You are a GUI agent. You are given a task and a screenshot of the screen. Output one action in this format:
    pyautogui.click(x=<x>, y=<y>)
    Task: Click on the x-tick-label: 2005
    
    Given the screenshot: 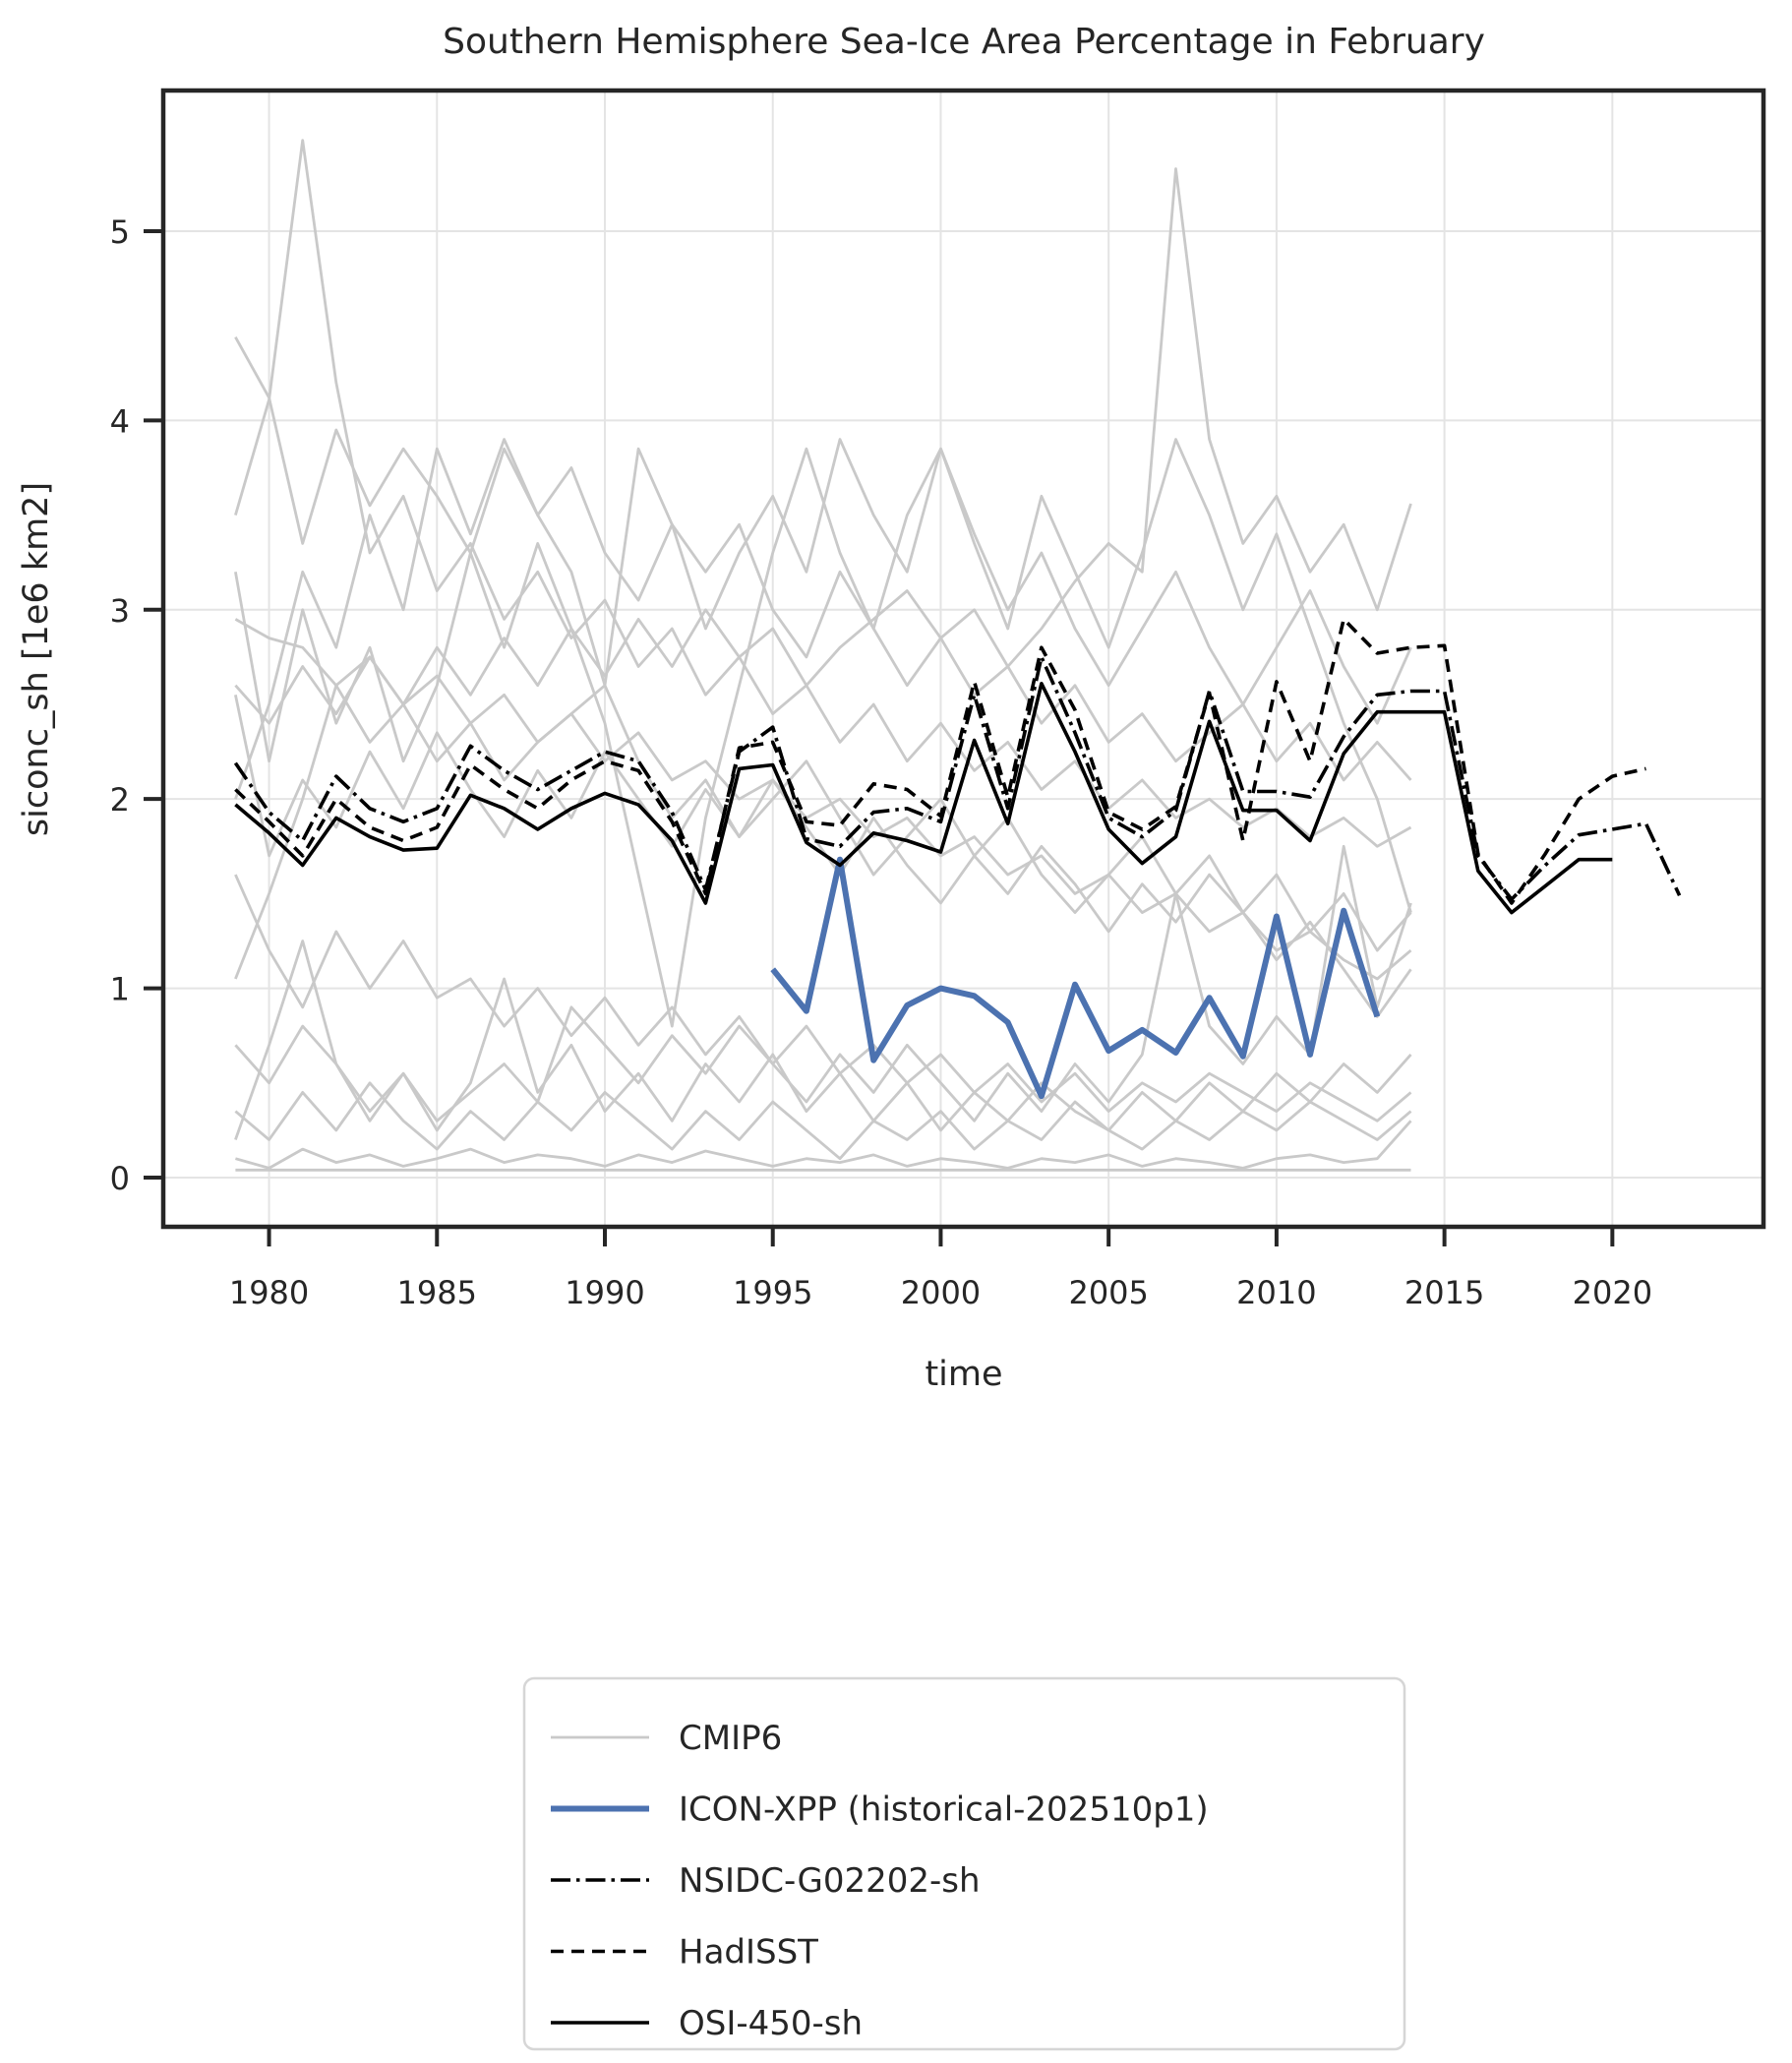 What is the action you would take?
    pyautogui.click(x=1108, y=1292)
    